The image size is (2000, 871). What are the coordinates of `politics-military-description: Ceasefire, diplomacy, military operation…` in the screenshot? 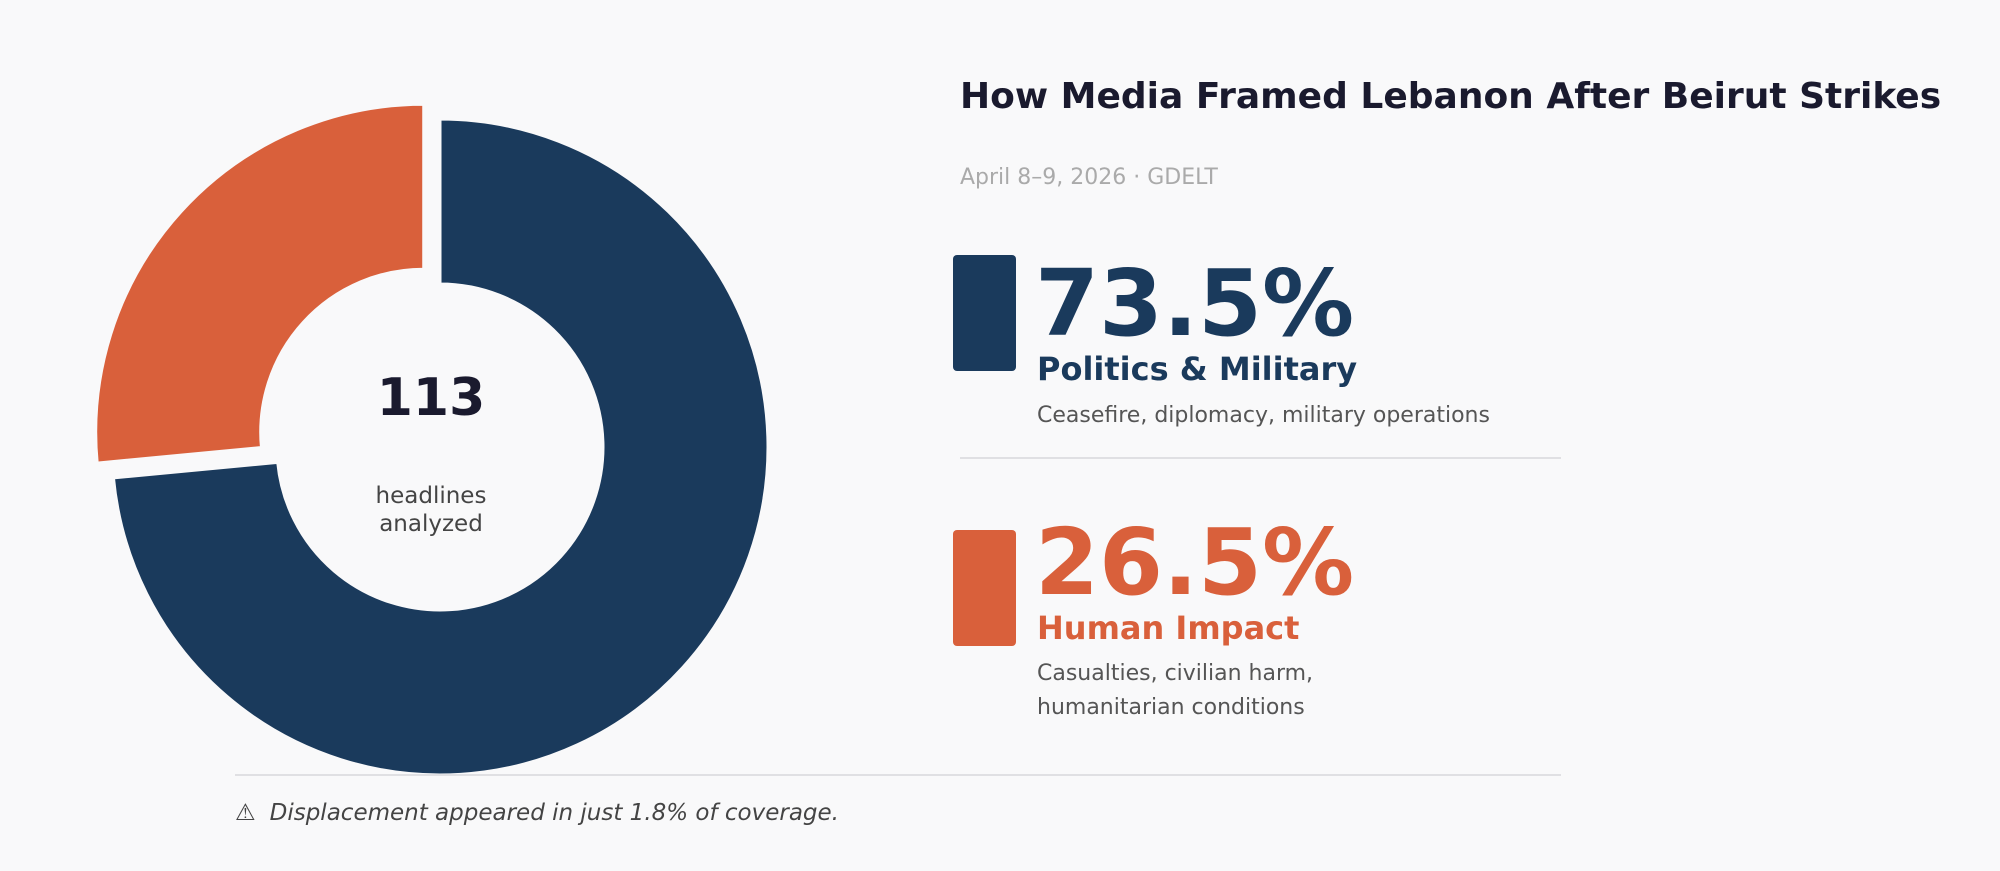 It's located at (1263, 415).